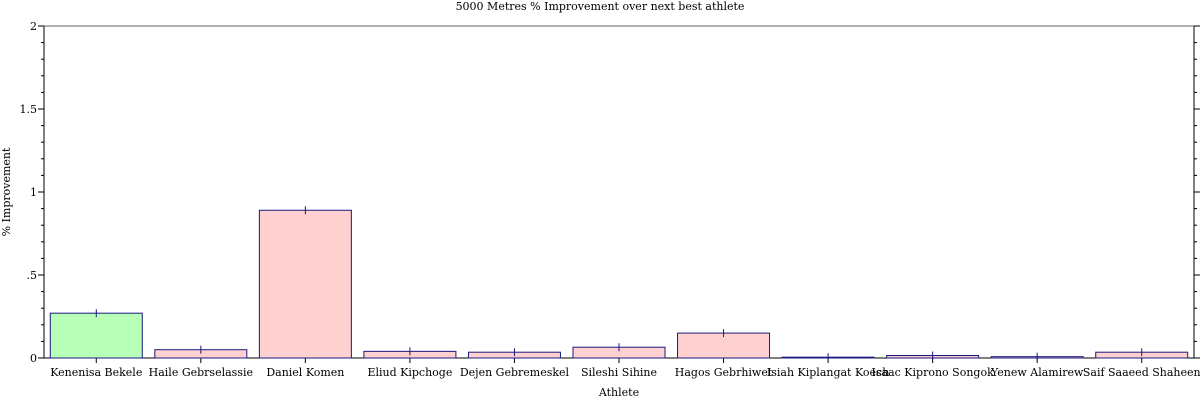 The width and height of the screenshot is (1200, 400). Describe the element at coordinates (515, 372) in the screenshot. I see `x-tick-label: Dejen Gebremeskel` at that location.